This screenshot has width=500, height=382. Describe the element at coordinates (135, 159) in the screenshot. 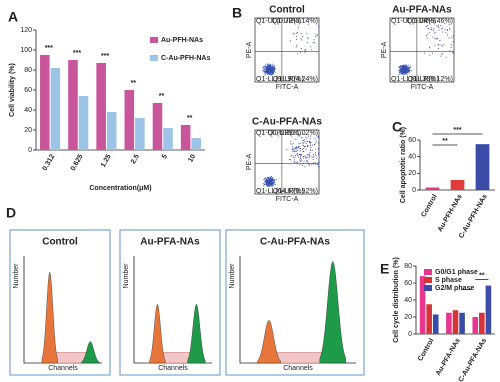

I see `x-tick-label: 2.5` at that location.